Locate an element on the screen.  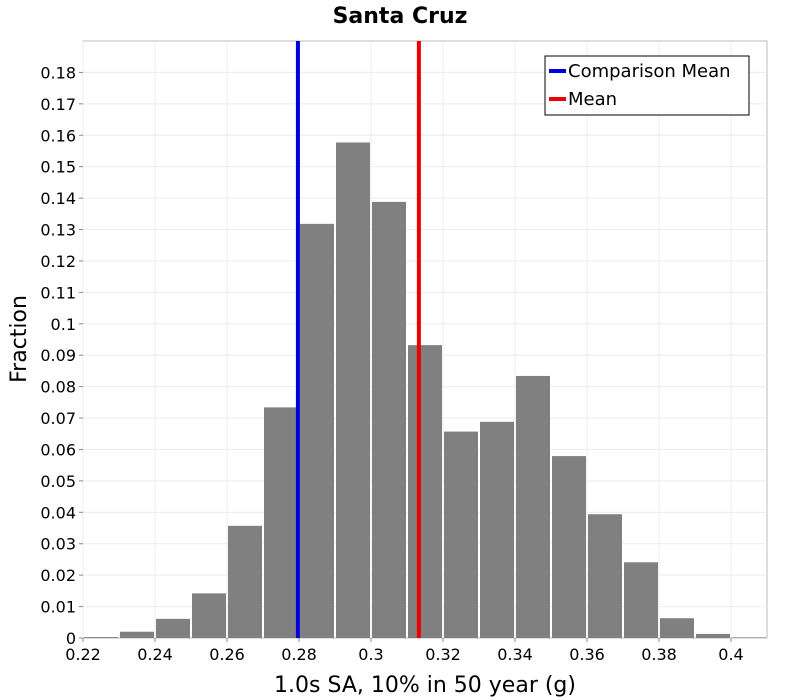
x-tick-label: 0.36 is located at coordinates (587, 654).